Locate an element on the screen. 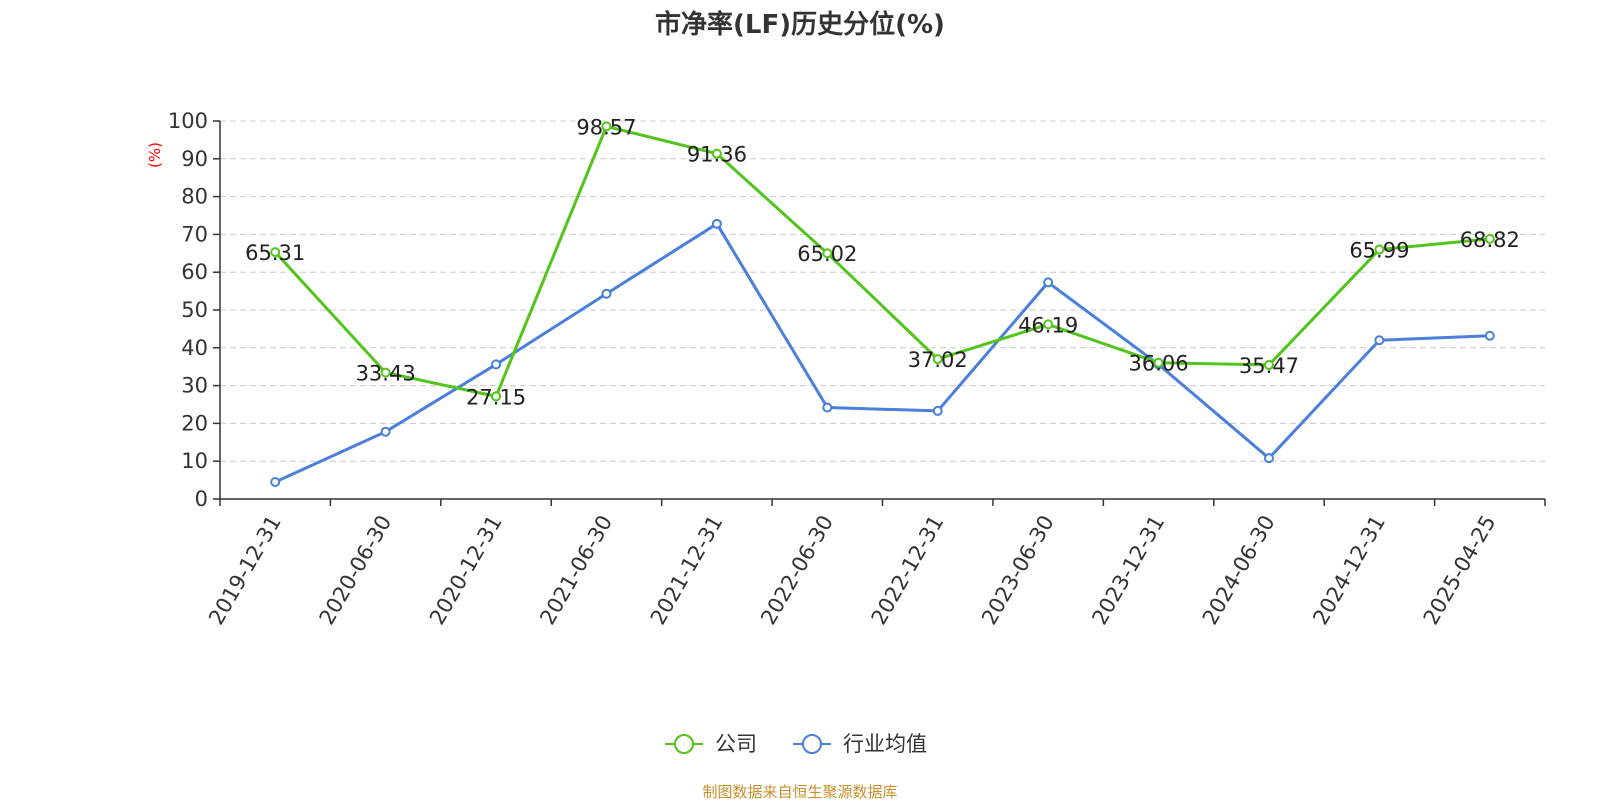 Image resolution: width=1600 pixels, height=802 pixels. data-label: 46.19 is located at coordinates (1048, 325).